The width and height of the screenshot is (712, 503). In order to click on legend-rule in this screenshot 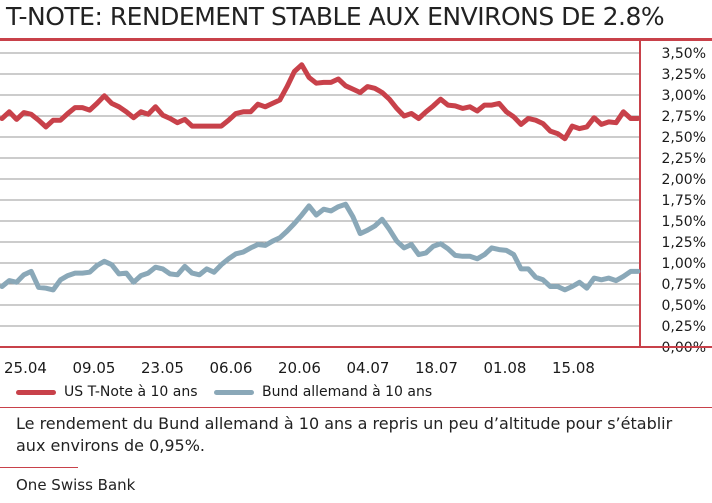, I will do `click(356, 407)`.